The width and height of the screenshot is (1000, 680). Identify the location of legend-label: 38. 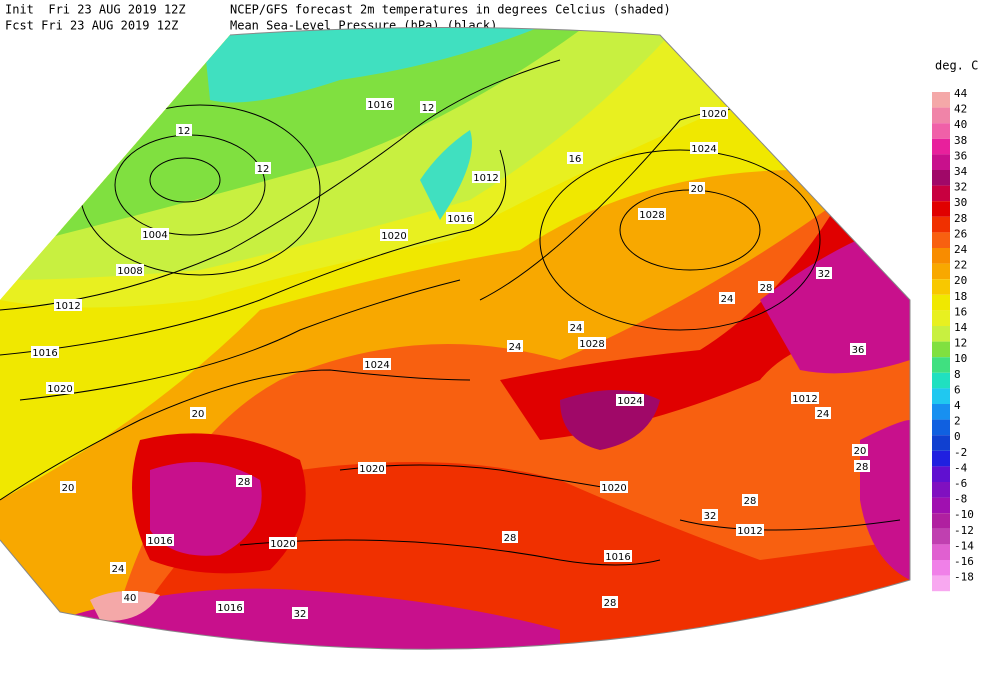
(960, 140).